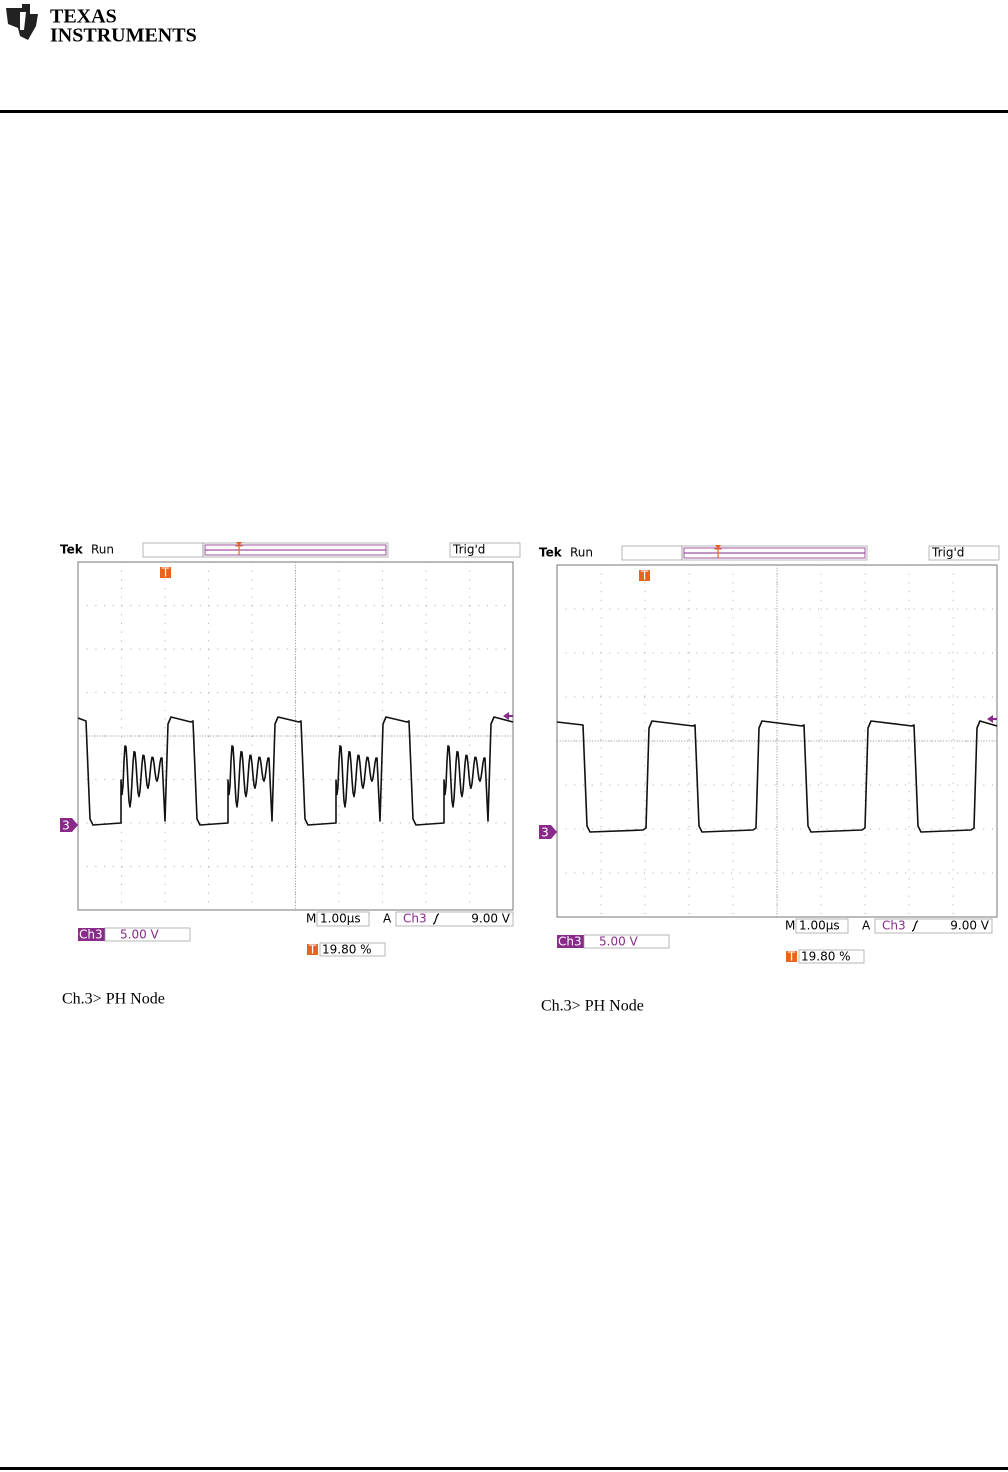  I want to click on header-rule, so click(504, 111).